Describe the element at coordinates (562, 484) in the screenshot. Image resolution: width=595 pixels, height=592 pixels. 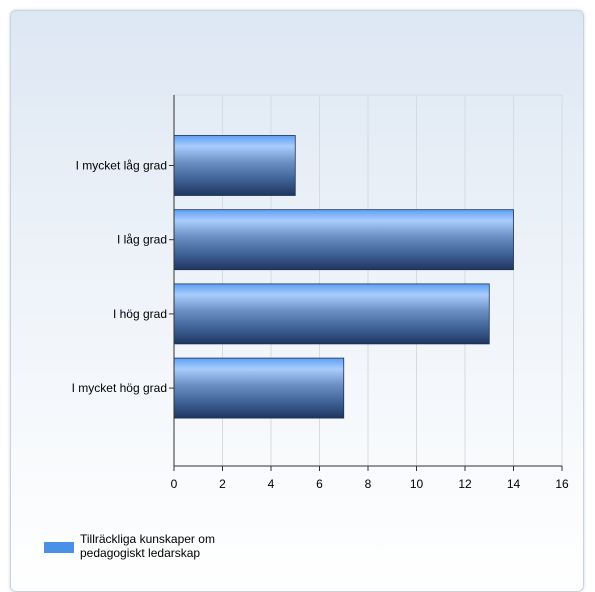
I see `x-tick-label: 16` at that location.